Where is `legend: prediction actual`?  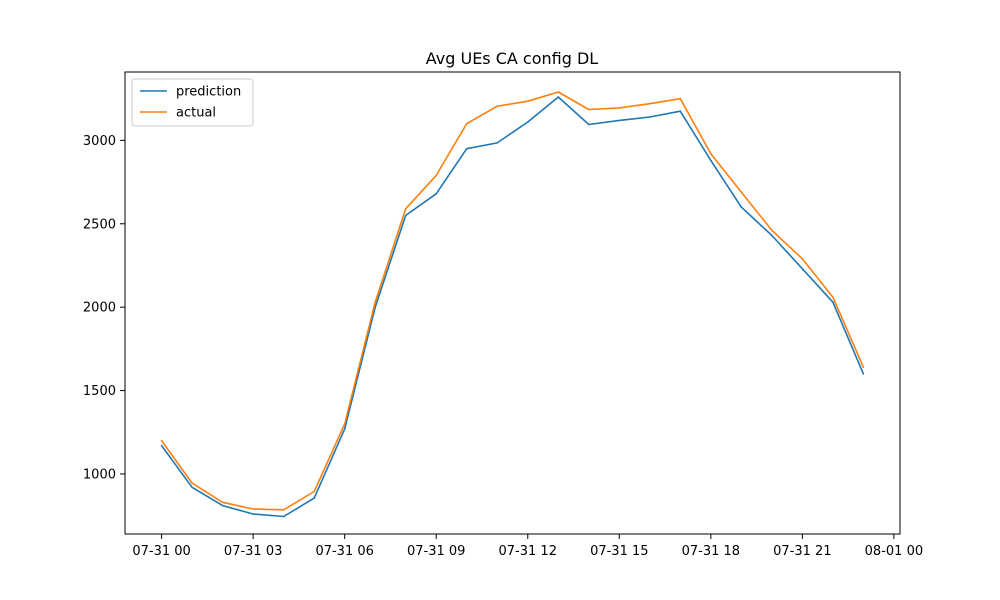 legend: prediction actual is located at coordinates (192, 102).